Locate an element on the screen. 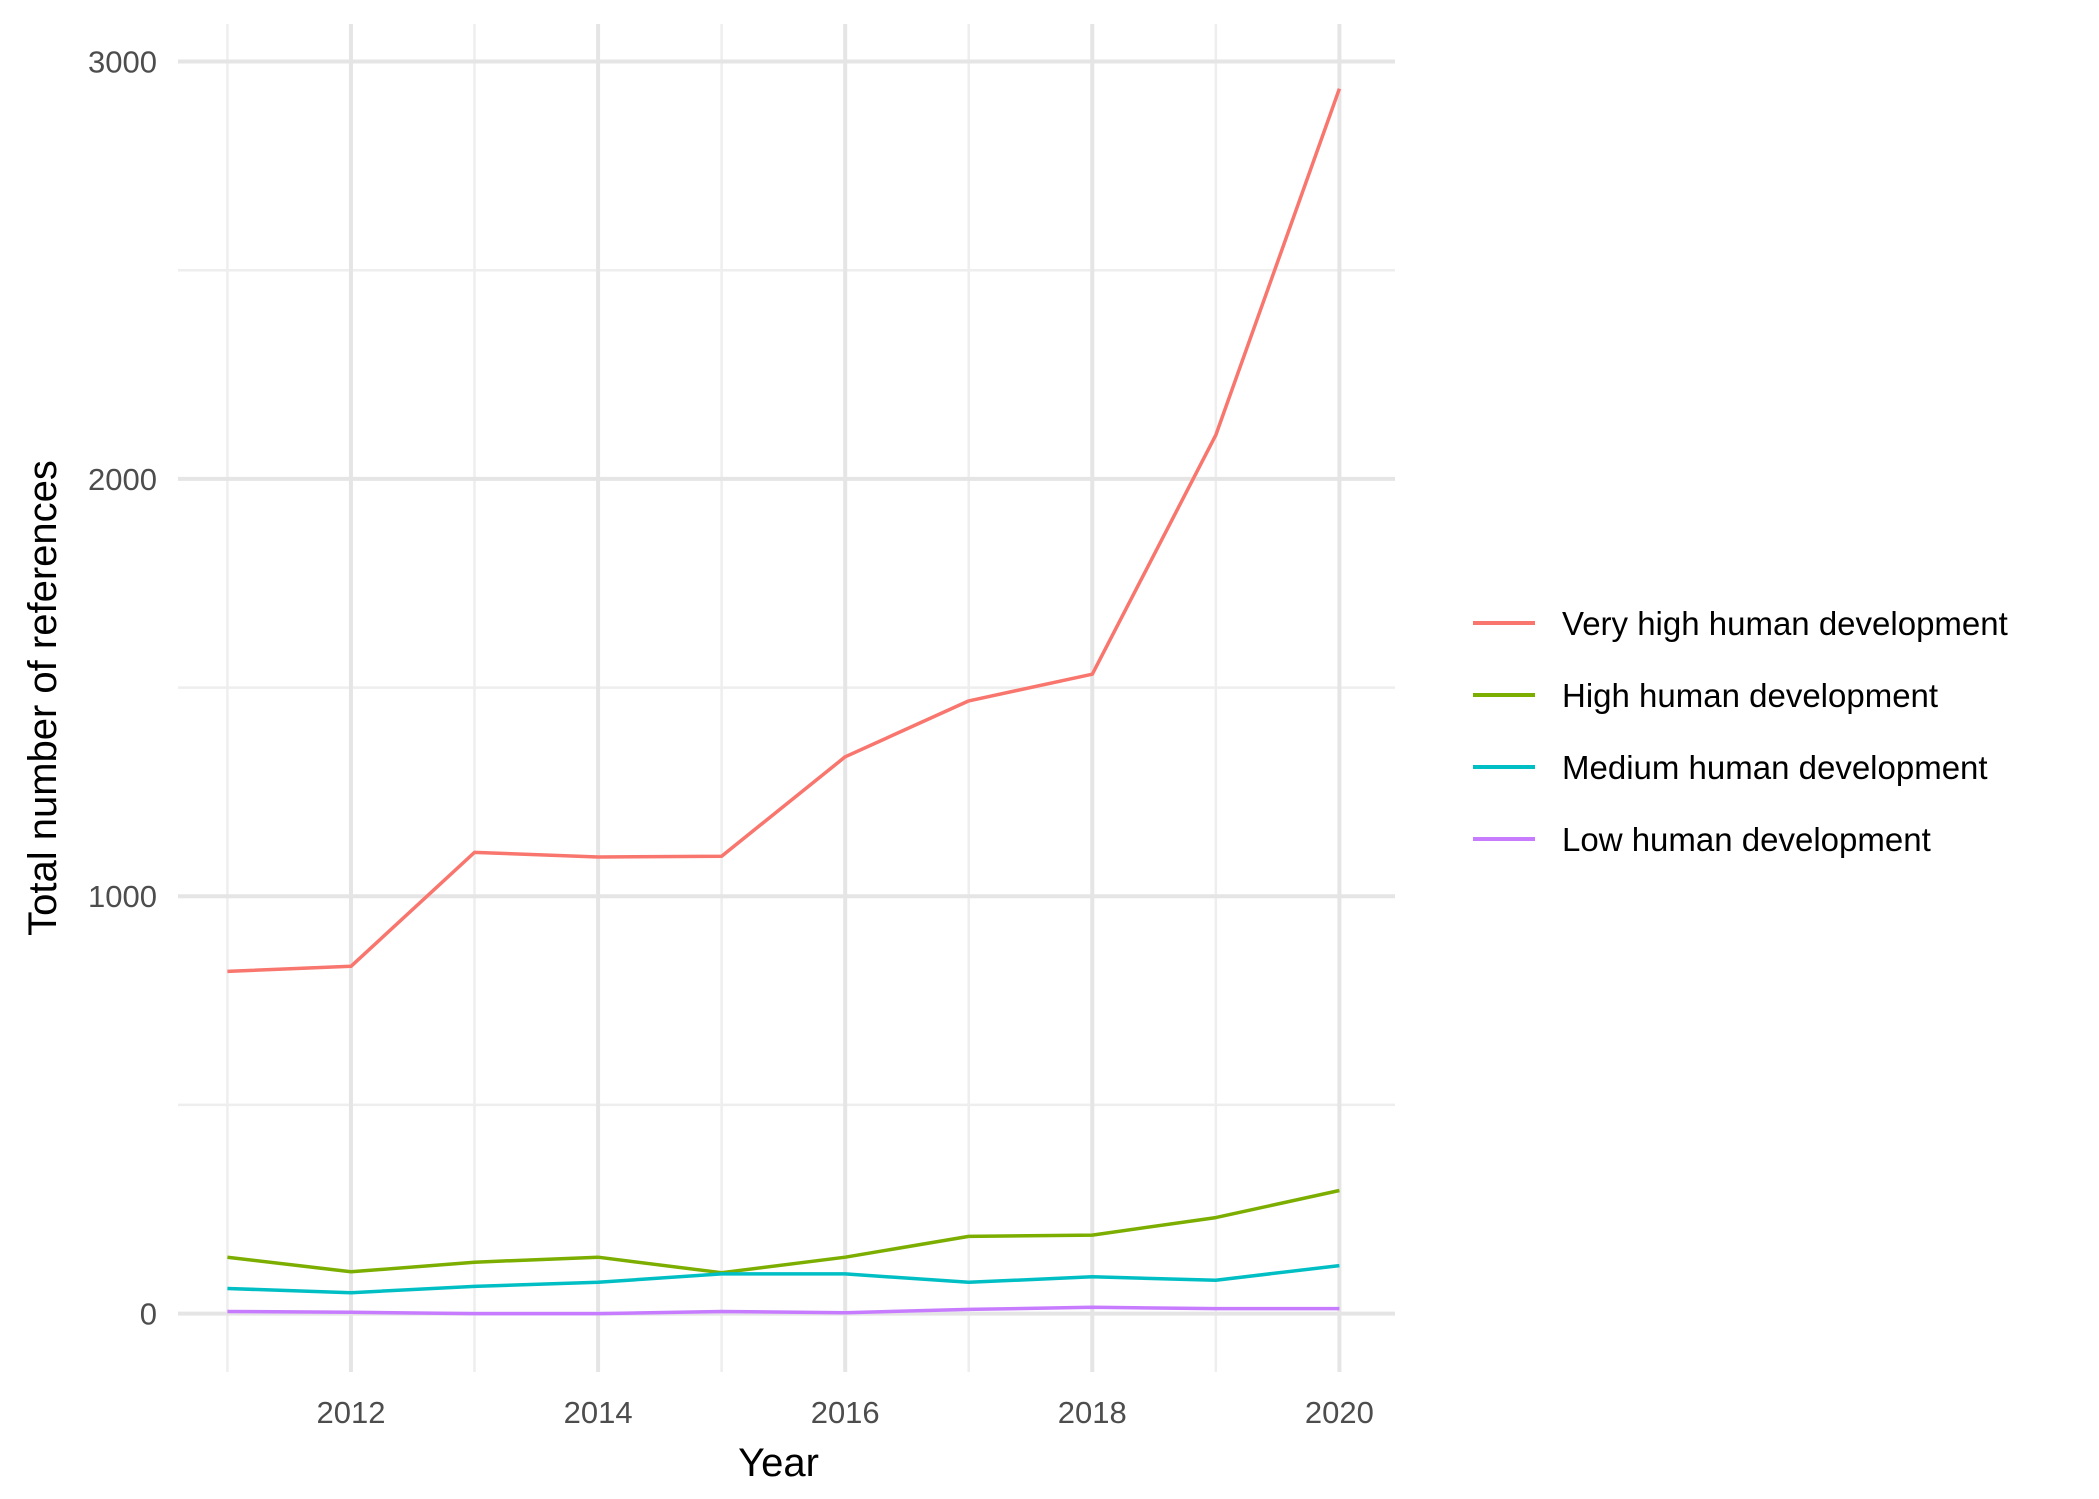 The image size is (2099, 1499). x-tick-label: 2014 is located at coordinates (598, 1412).